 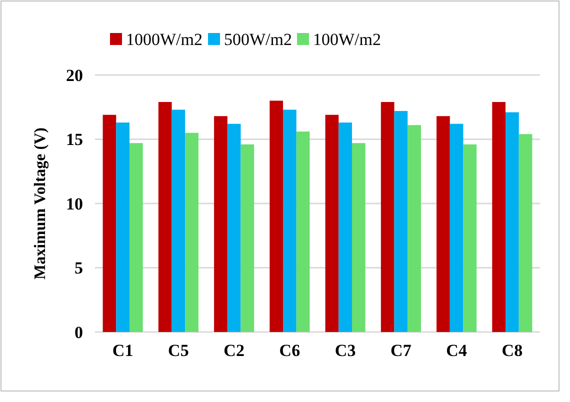 What do you see at coordinates (40, 204) in the screenshot?
I see `y-axis-title: Maximum Voltage (V)` at bounding box center [40, 204].